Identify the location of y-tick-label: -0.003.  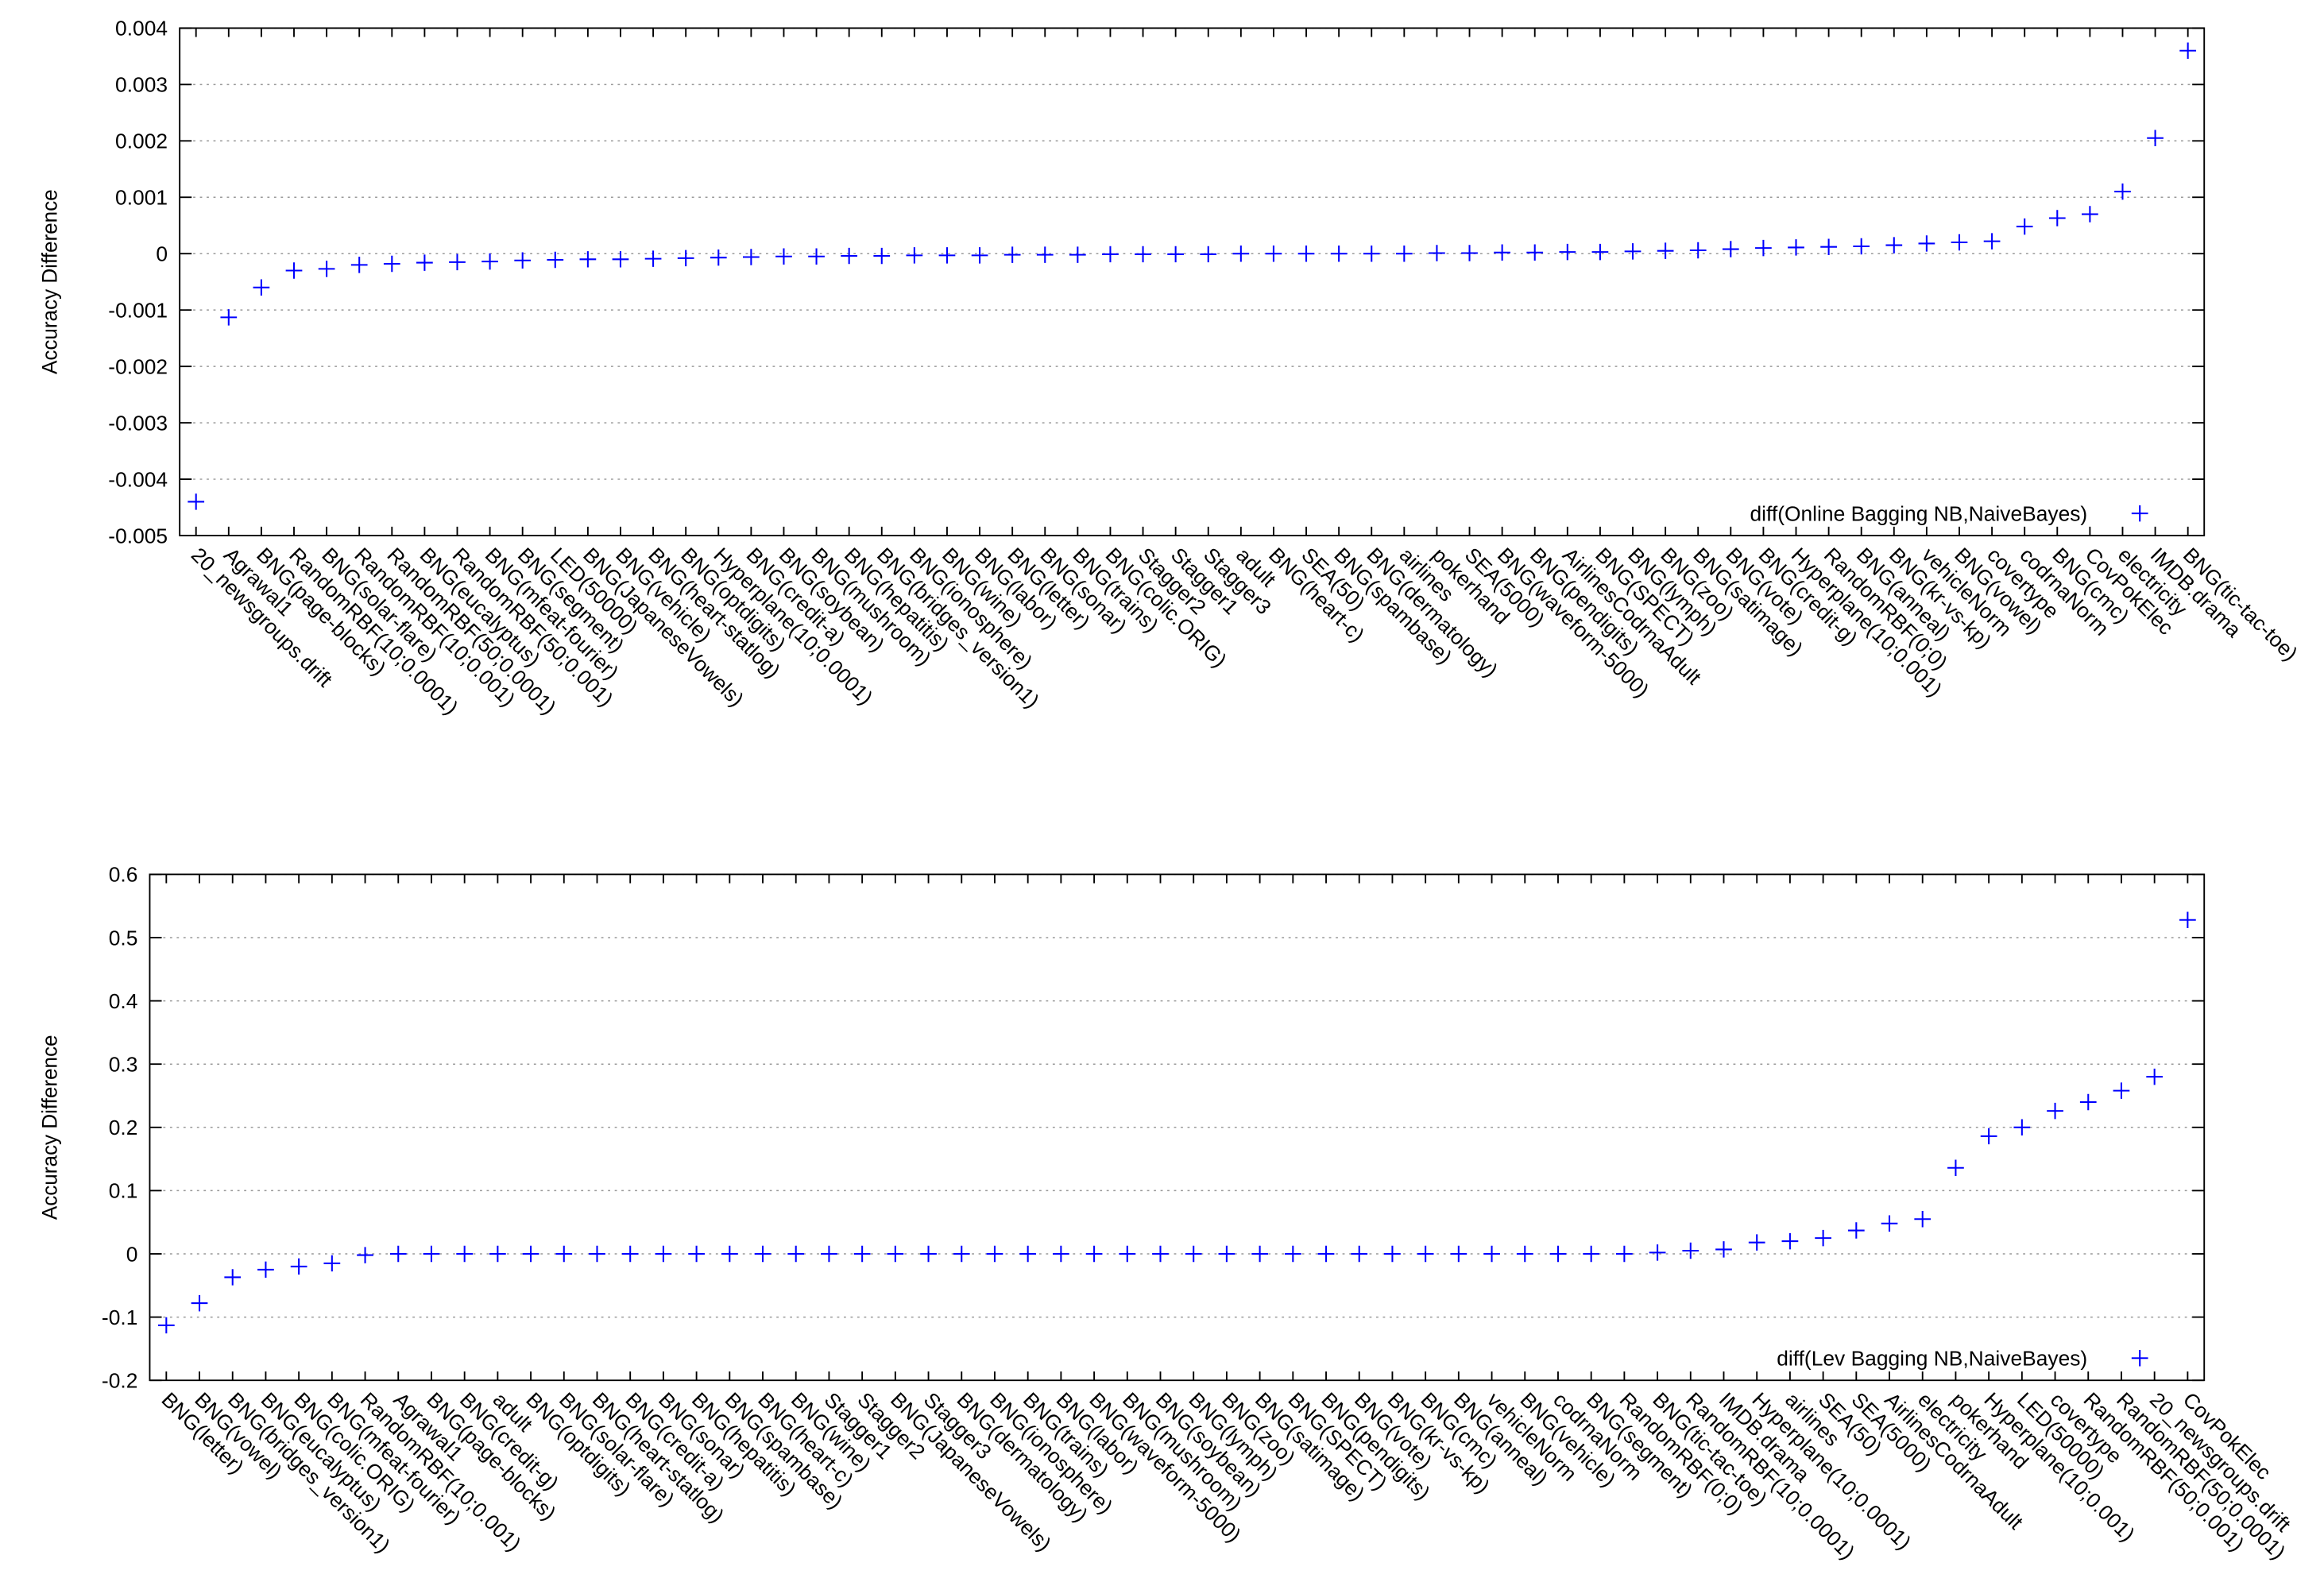
(138, 423).